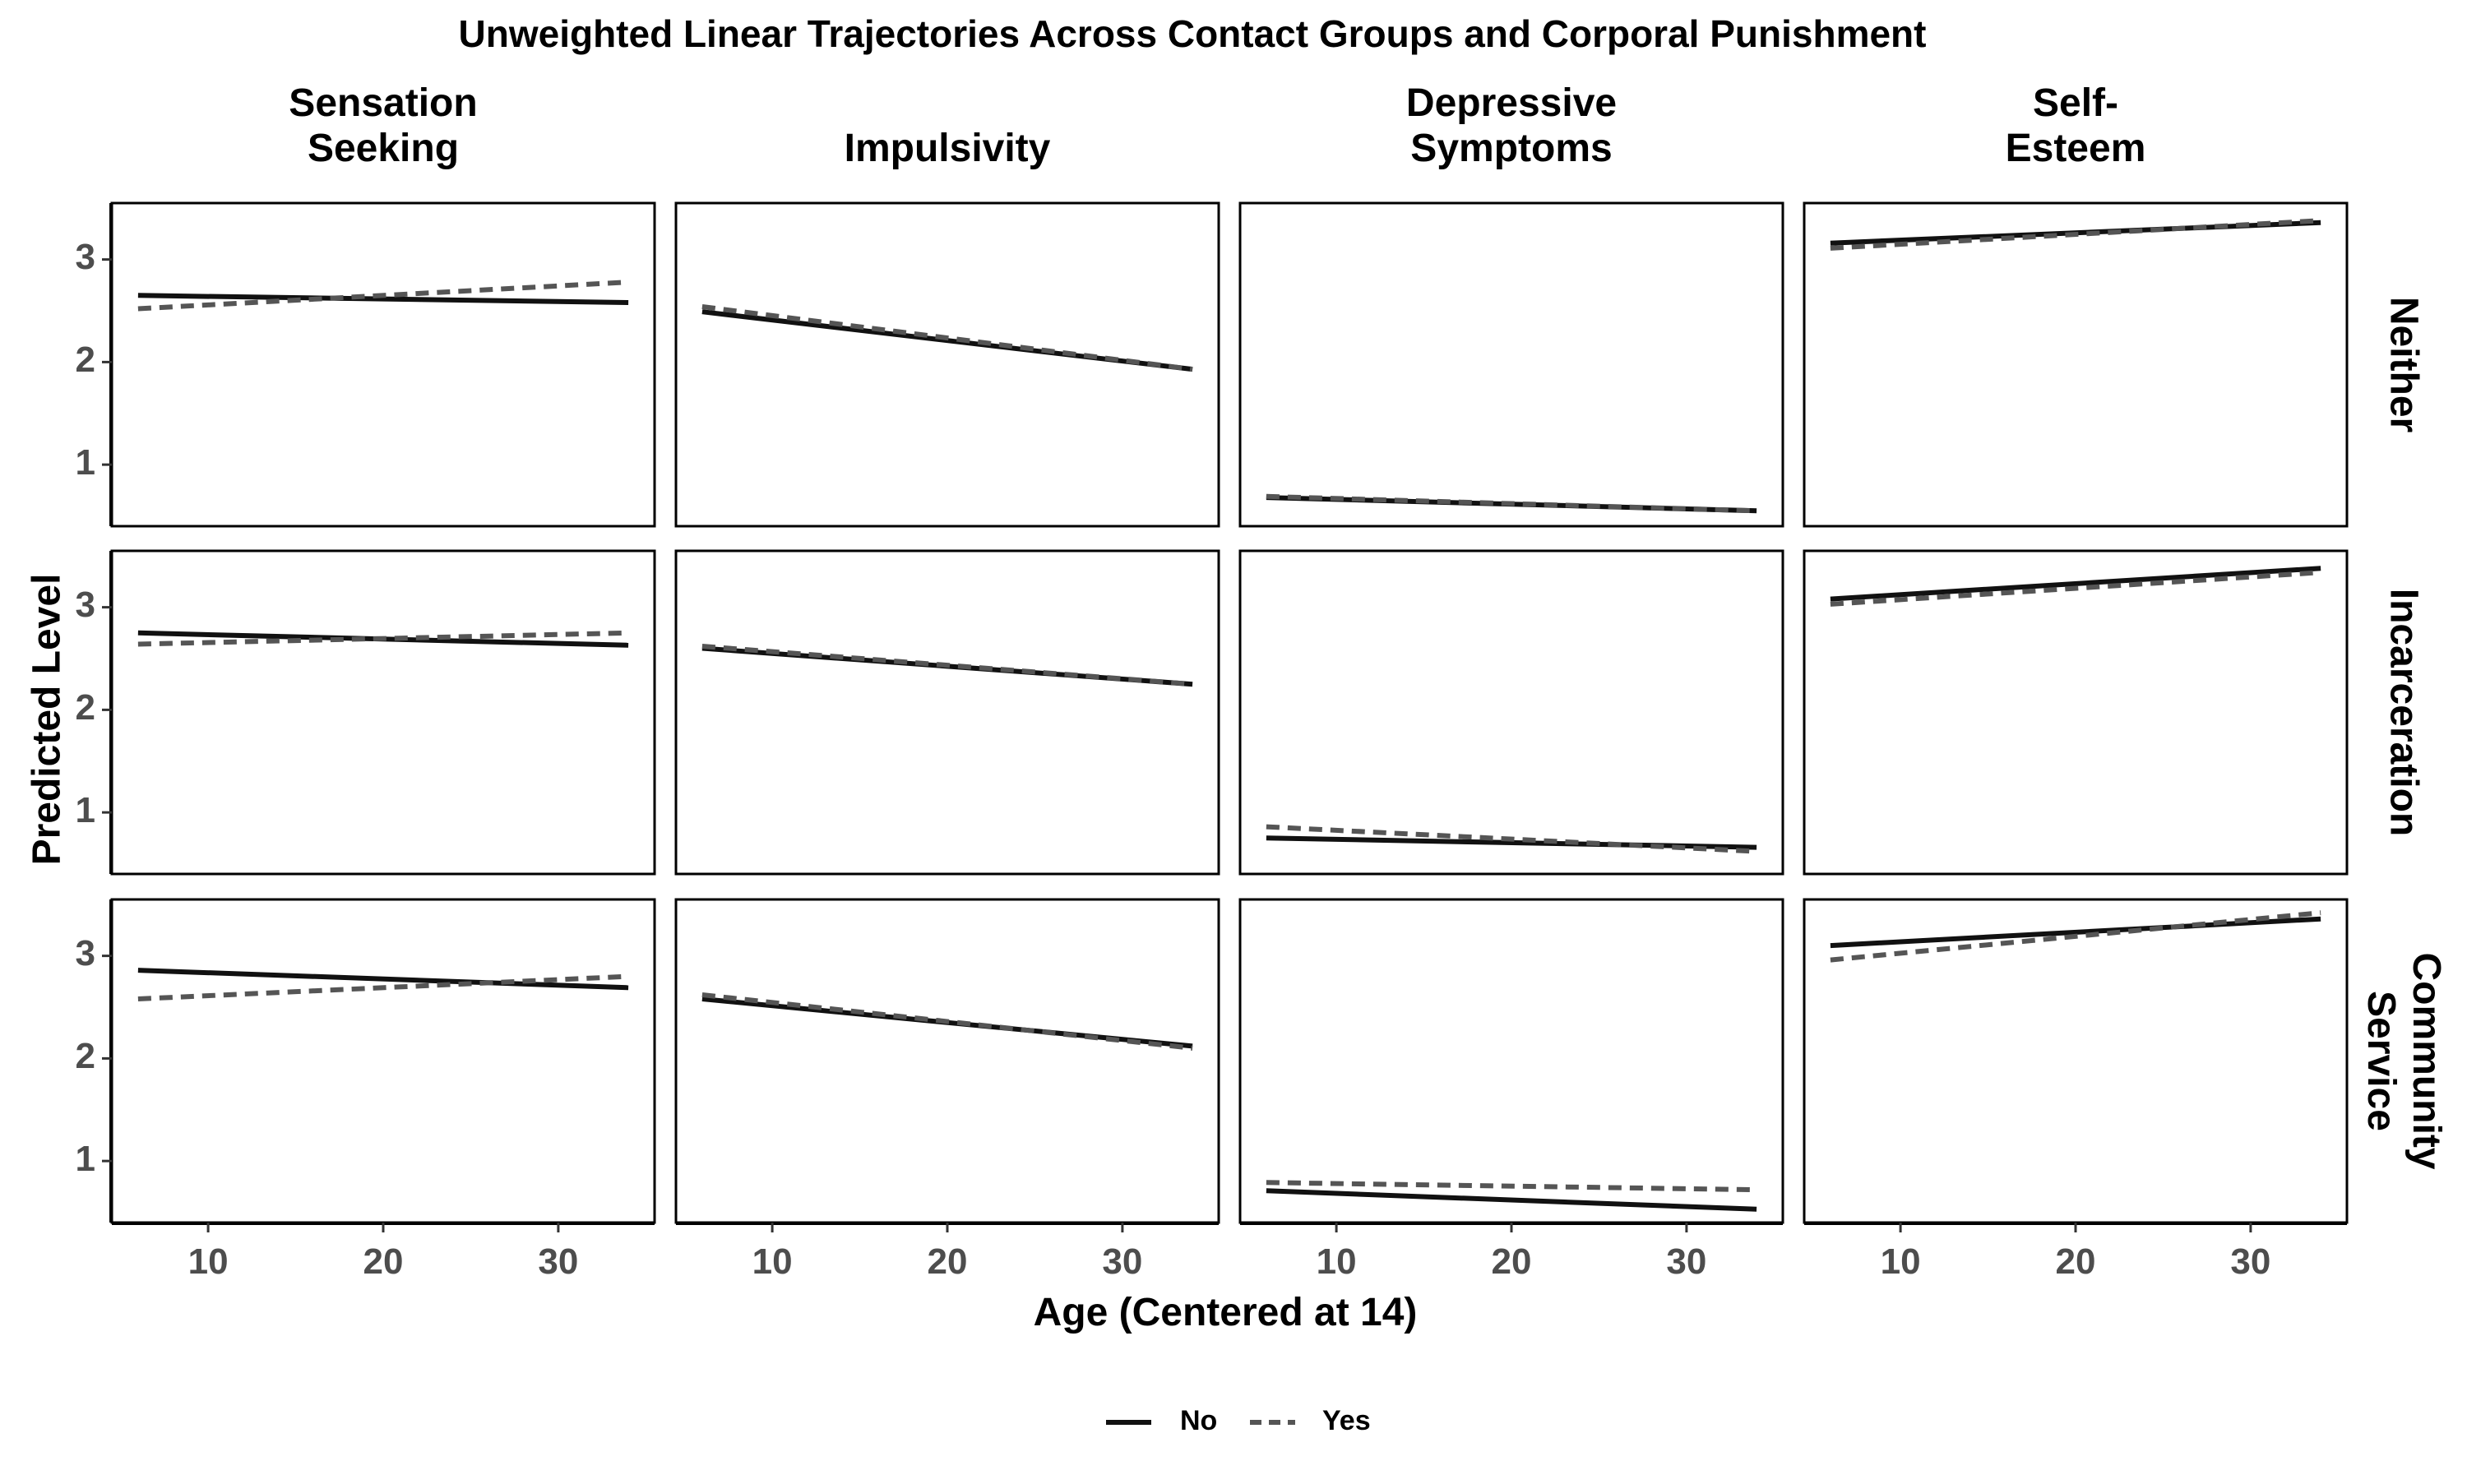  Describe the element at coordinates (383, 103) in the screenshot. I see `column-strip-label-sensation-1: Sensation` at that location.